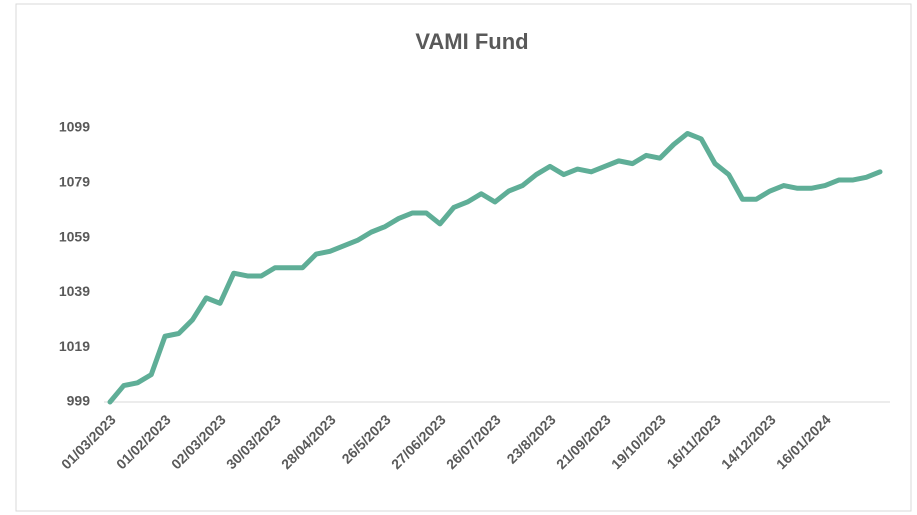 This screenshot has width=917, height=515. What do you see at coordinates (74, 182) in the screenshot?
I see `y-tick-label: 1079` at bounding box center [74, 182].